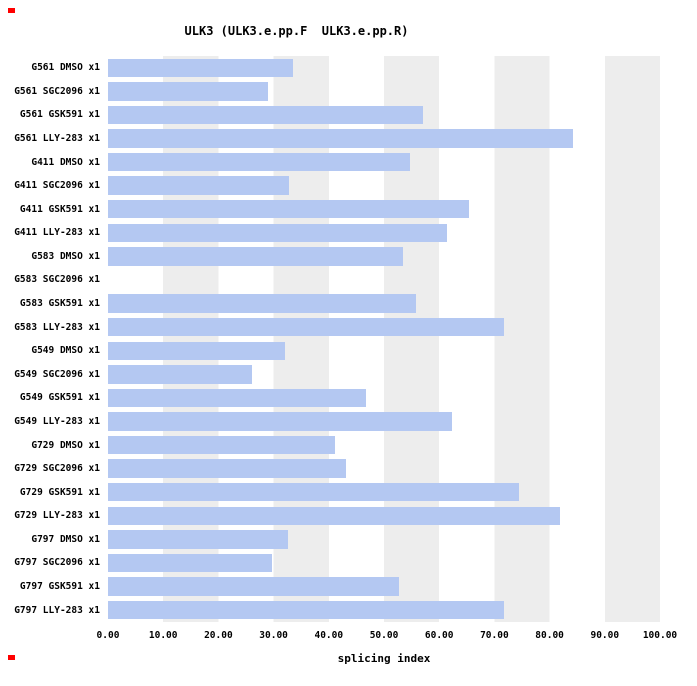  What do you see at coordinates (384, 635) in the screenshot?
I see `x-tick-label: 50.00` at bounding box center [384, 635].